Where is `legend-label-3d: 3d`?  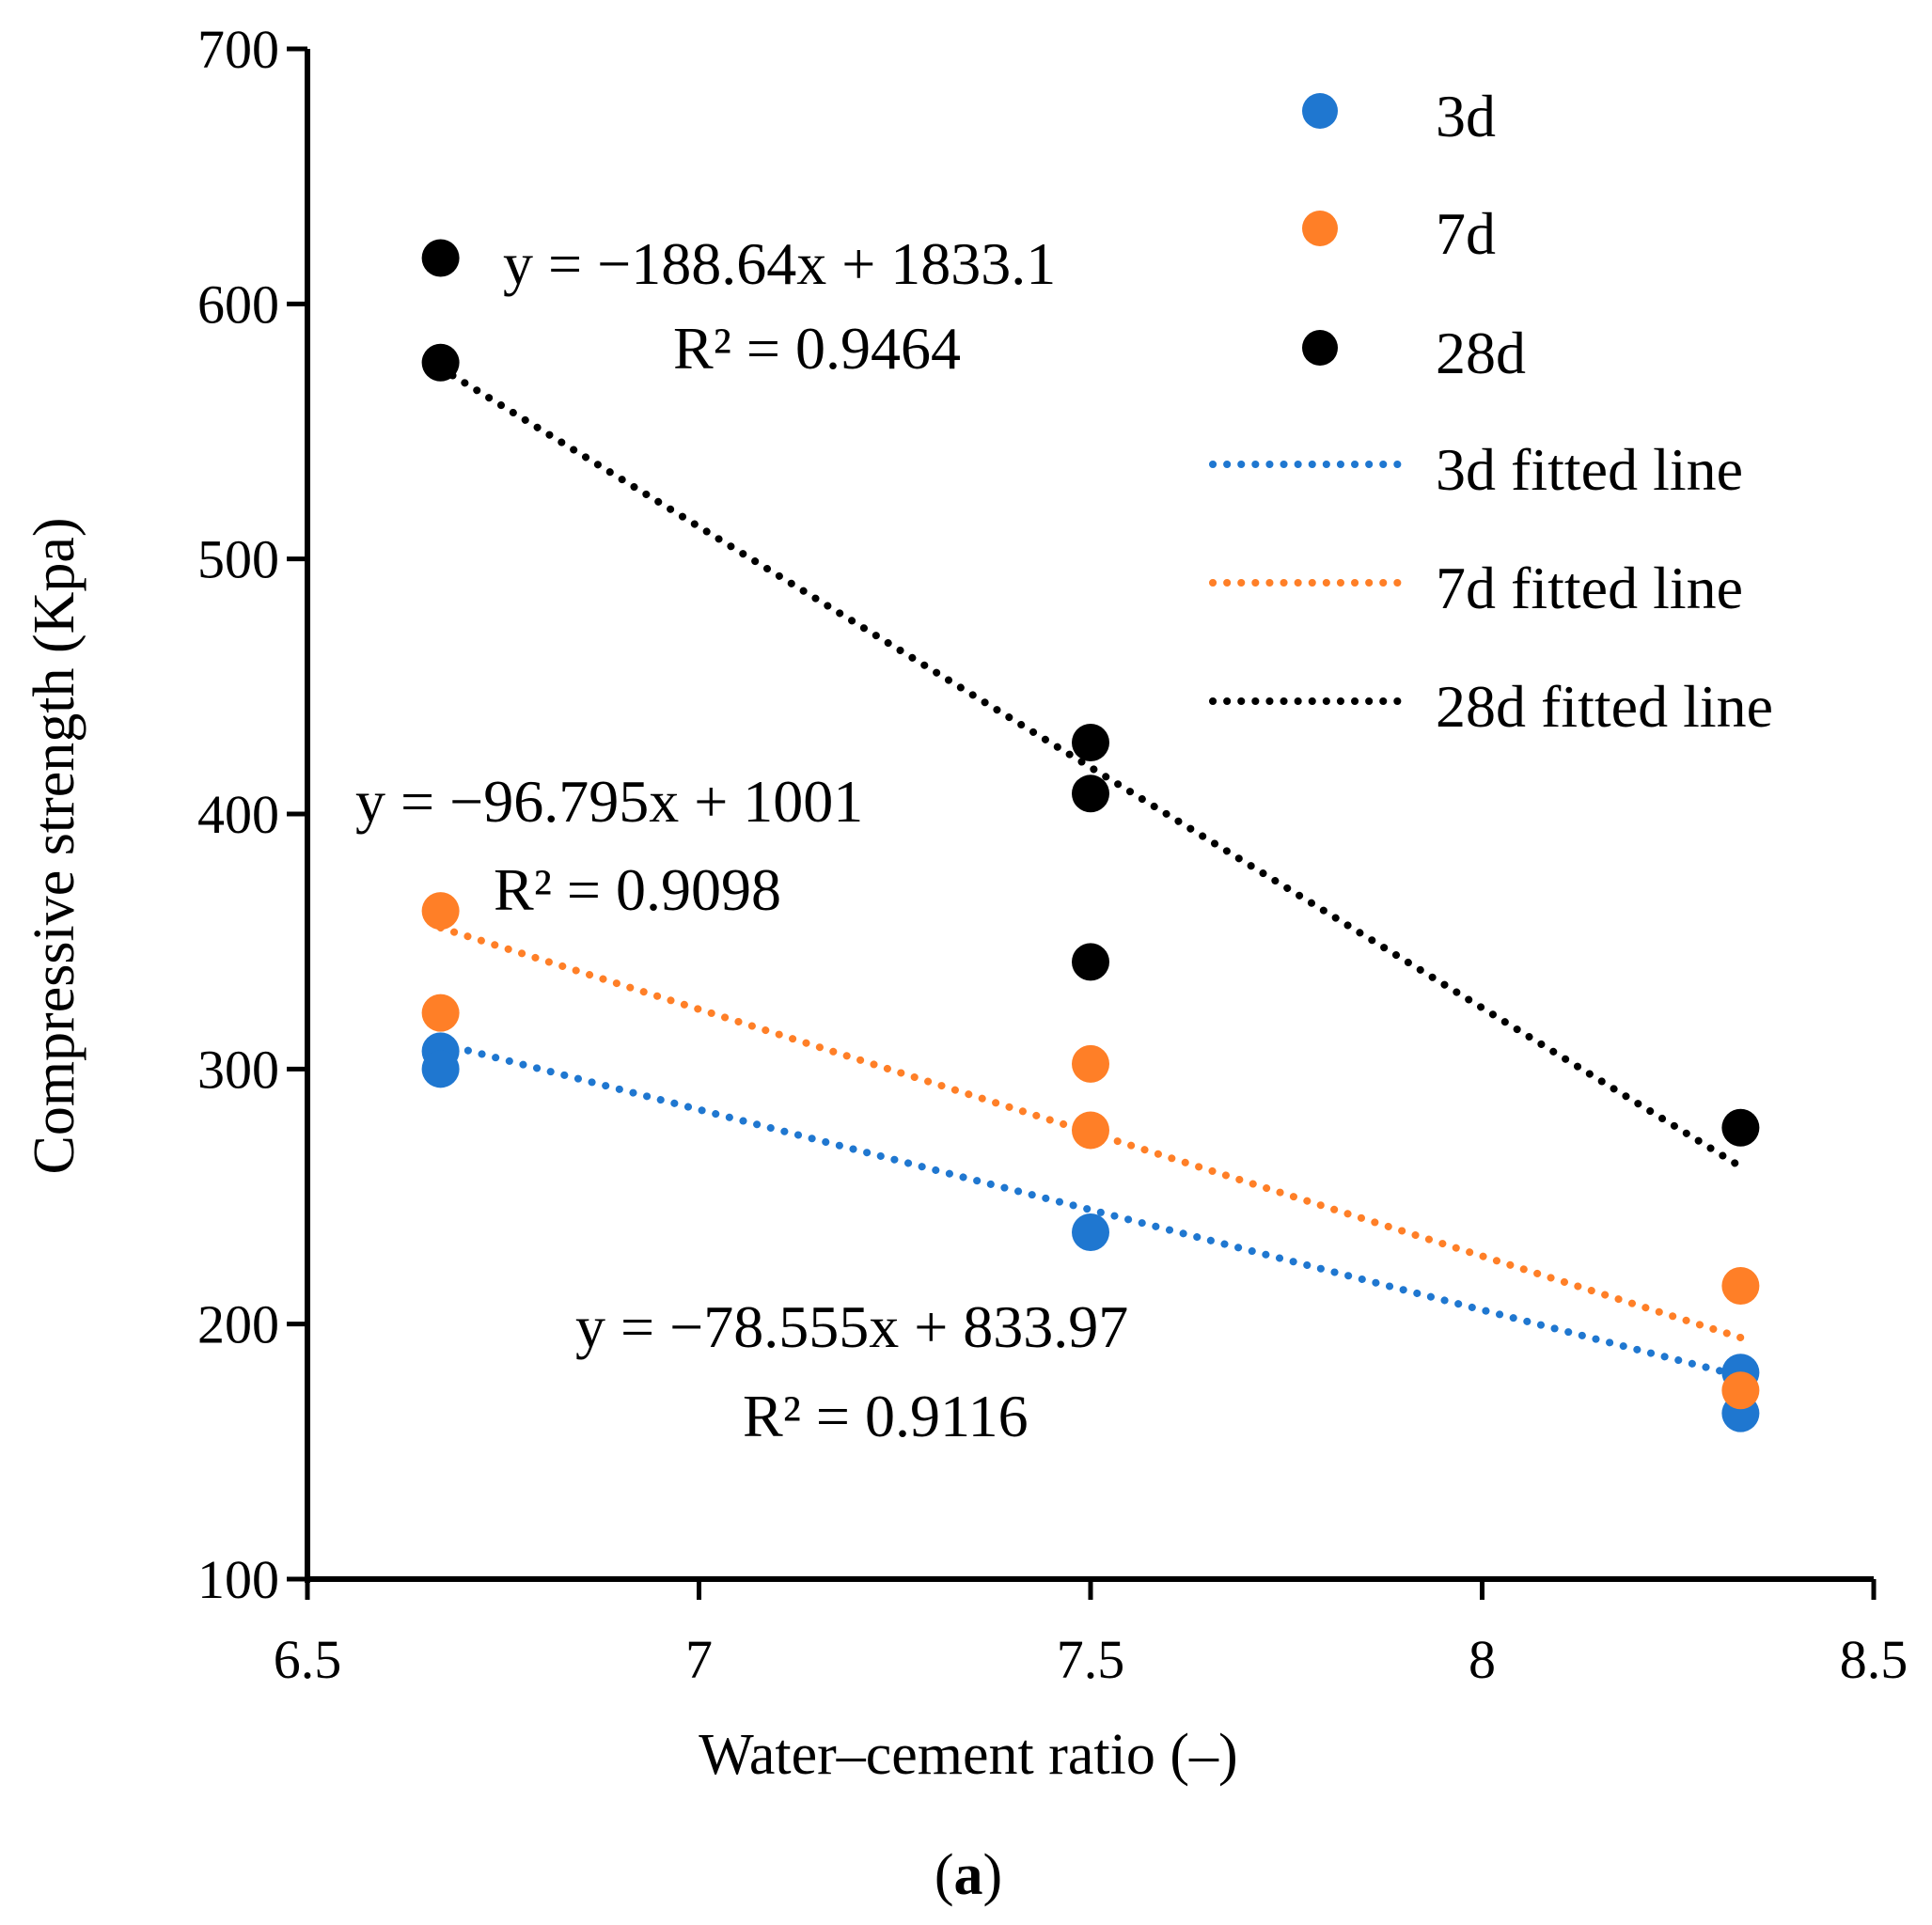 legend-label-3d: 3d is located at coordinates (1466, 116).